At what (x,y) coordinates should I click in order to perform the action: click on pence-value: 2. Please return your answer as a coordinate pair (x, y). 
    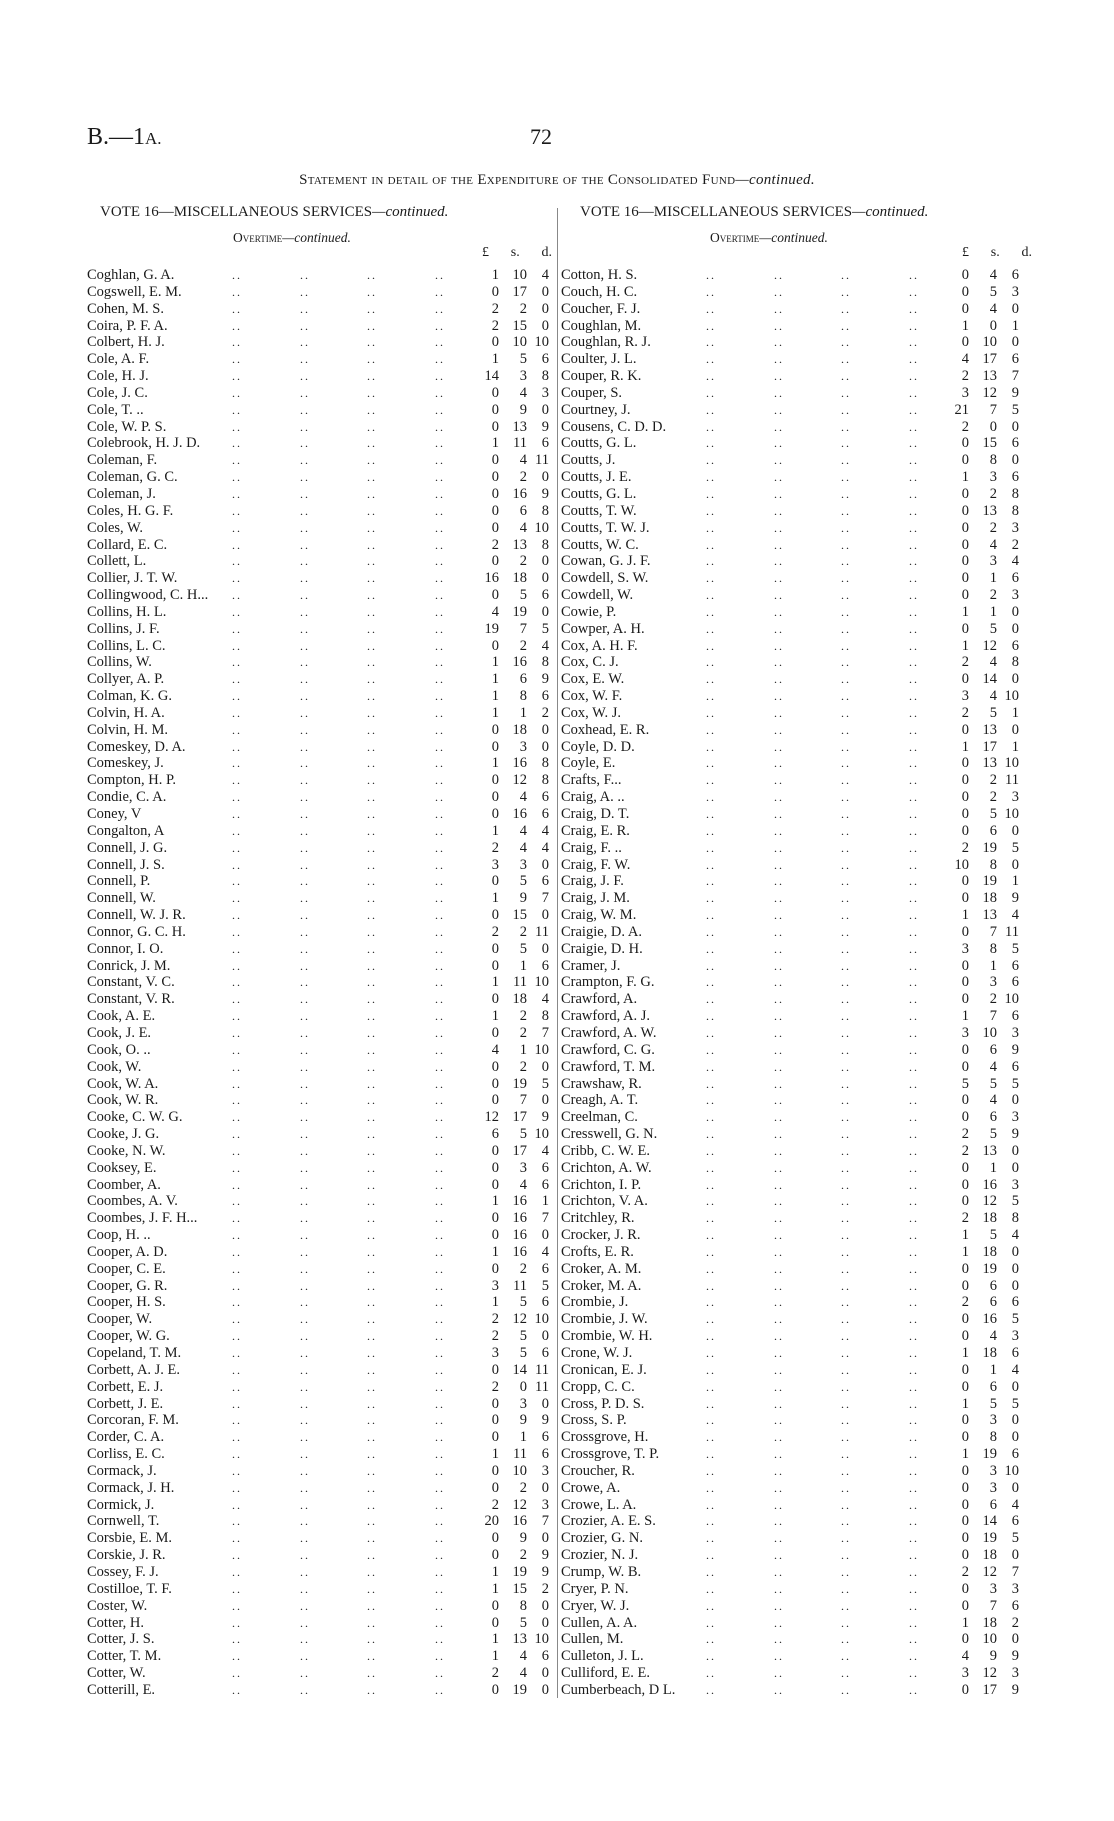
    Looking at the image, I should click on (545, 1588).